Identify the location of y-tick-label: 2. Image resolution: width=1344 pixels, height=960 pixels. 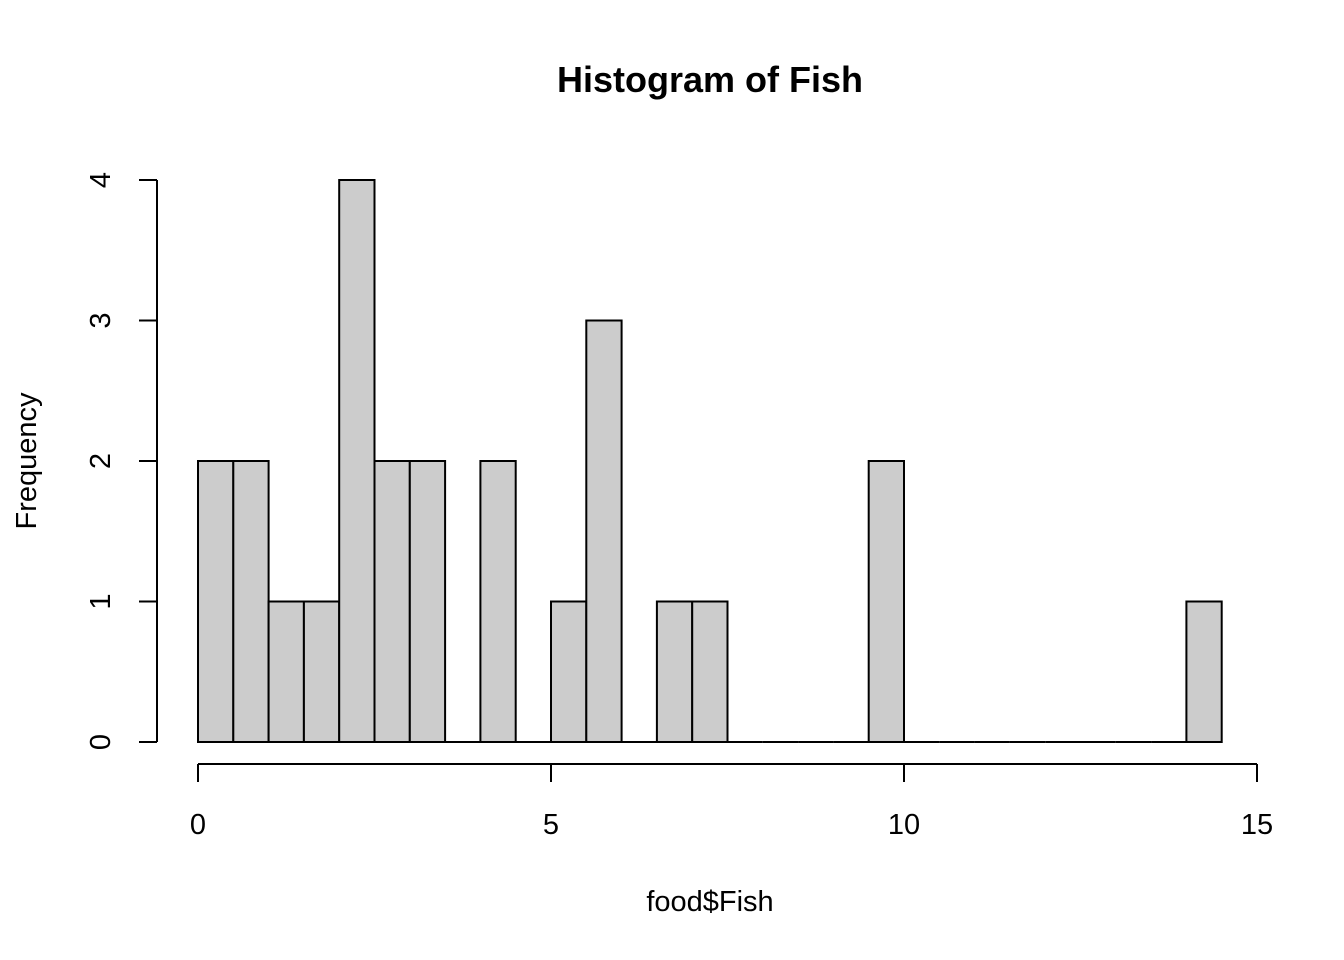
(101, 461).